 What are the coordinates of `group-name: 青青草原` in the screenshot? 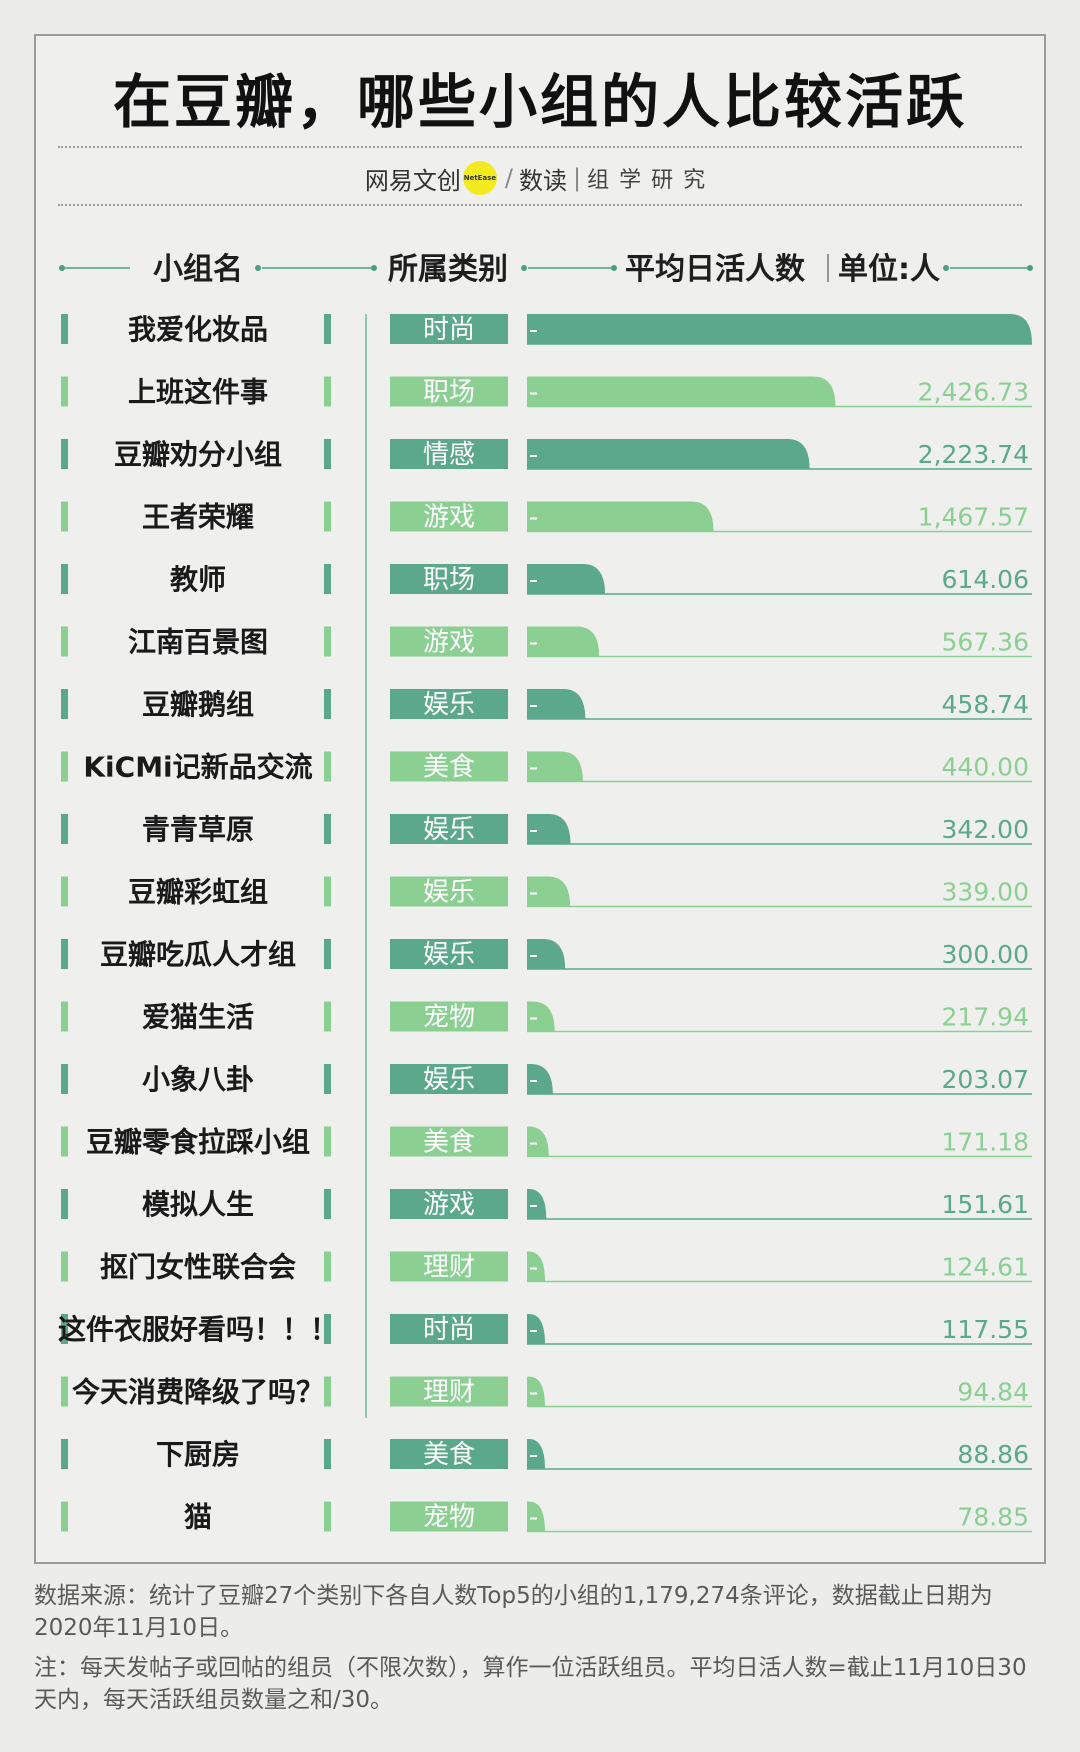 It's located at (198, 829).